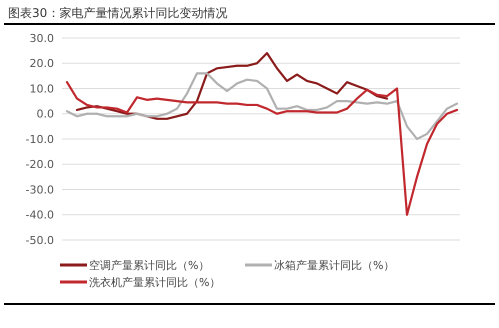 Image resolution: width=499 pixels, height=328 pixels. I want to click on legend-label: 冰箱产量累计同比（%）, so click(334, 265).